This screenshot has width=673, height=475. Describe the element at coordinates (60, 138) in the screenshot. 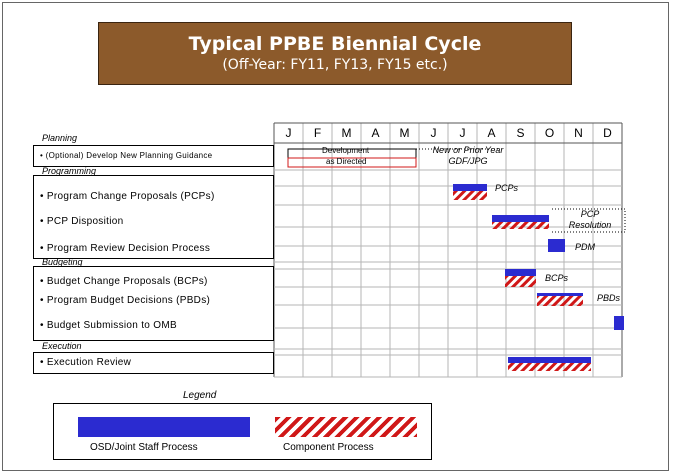

I see `section-label-planning: Planning` at that location.